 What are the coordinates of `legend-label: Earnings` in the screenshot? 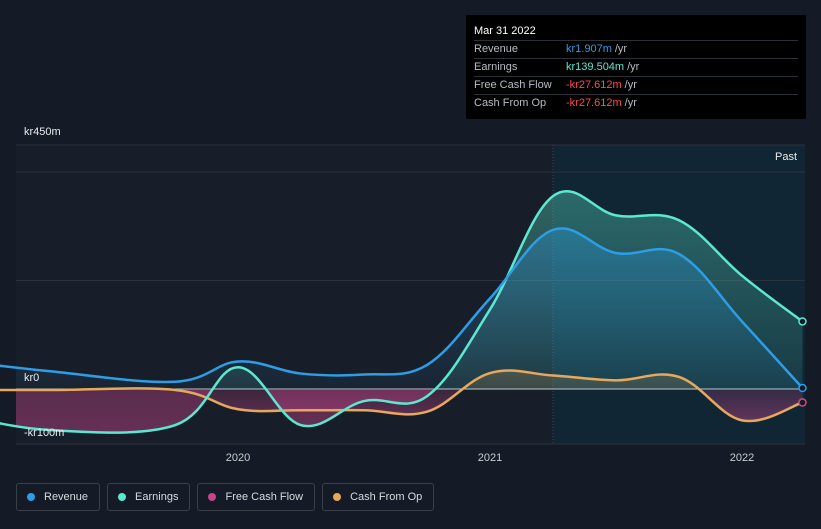 It's located at (157, 497).